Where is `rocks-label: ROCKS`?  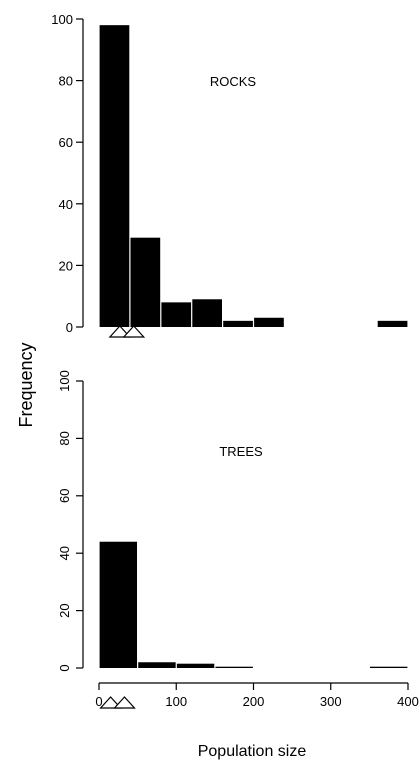 rocks-label: ROCKS is located at coordinates (233, 81).